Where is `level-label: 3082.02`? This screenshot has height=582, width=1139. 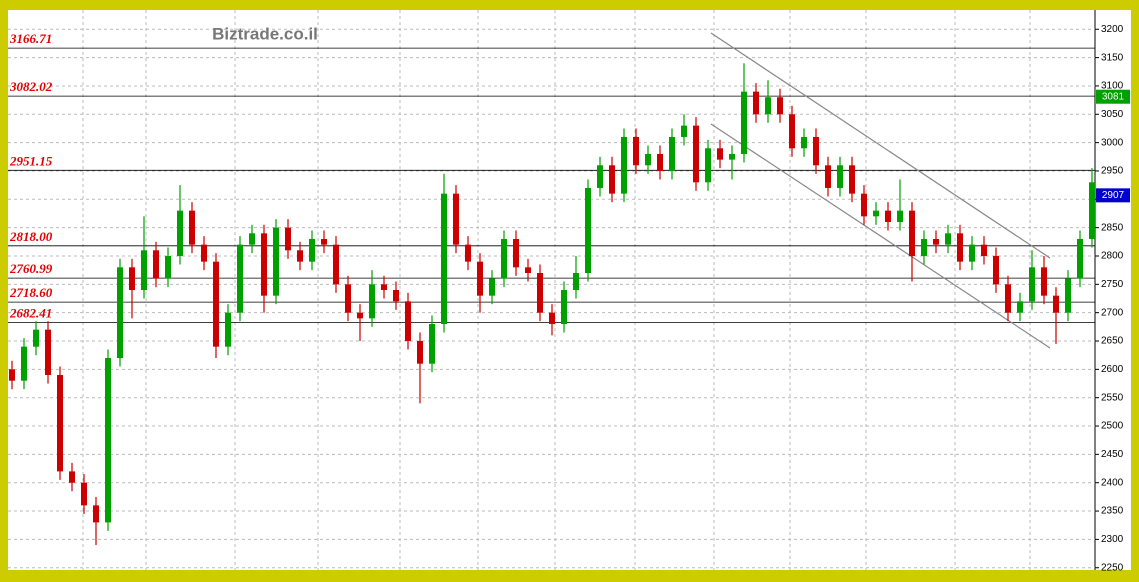 level-label: 3082.02 is located at coordinates (31, 86).